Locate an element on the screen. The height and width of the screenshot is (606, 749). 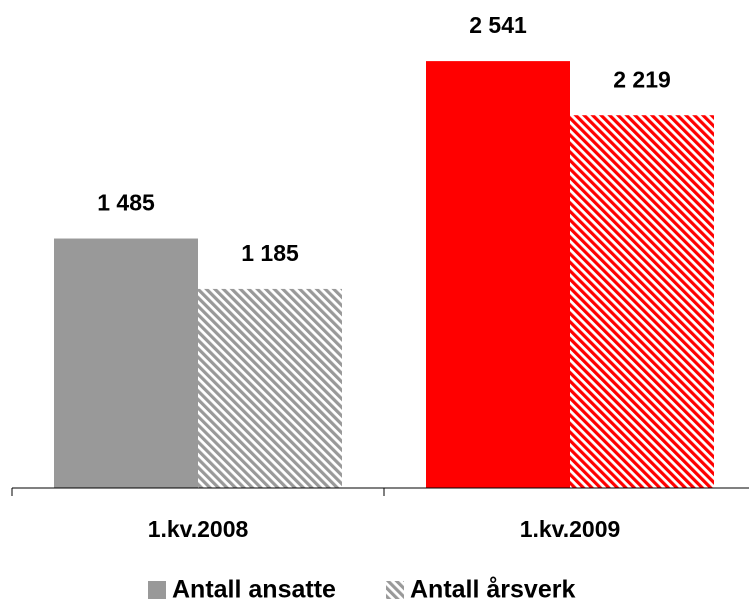
legend-label: Antall ansatte is located at coordinates (254, 590).